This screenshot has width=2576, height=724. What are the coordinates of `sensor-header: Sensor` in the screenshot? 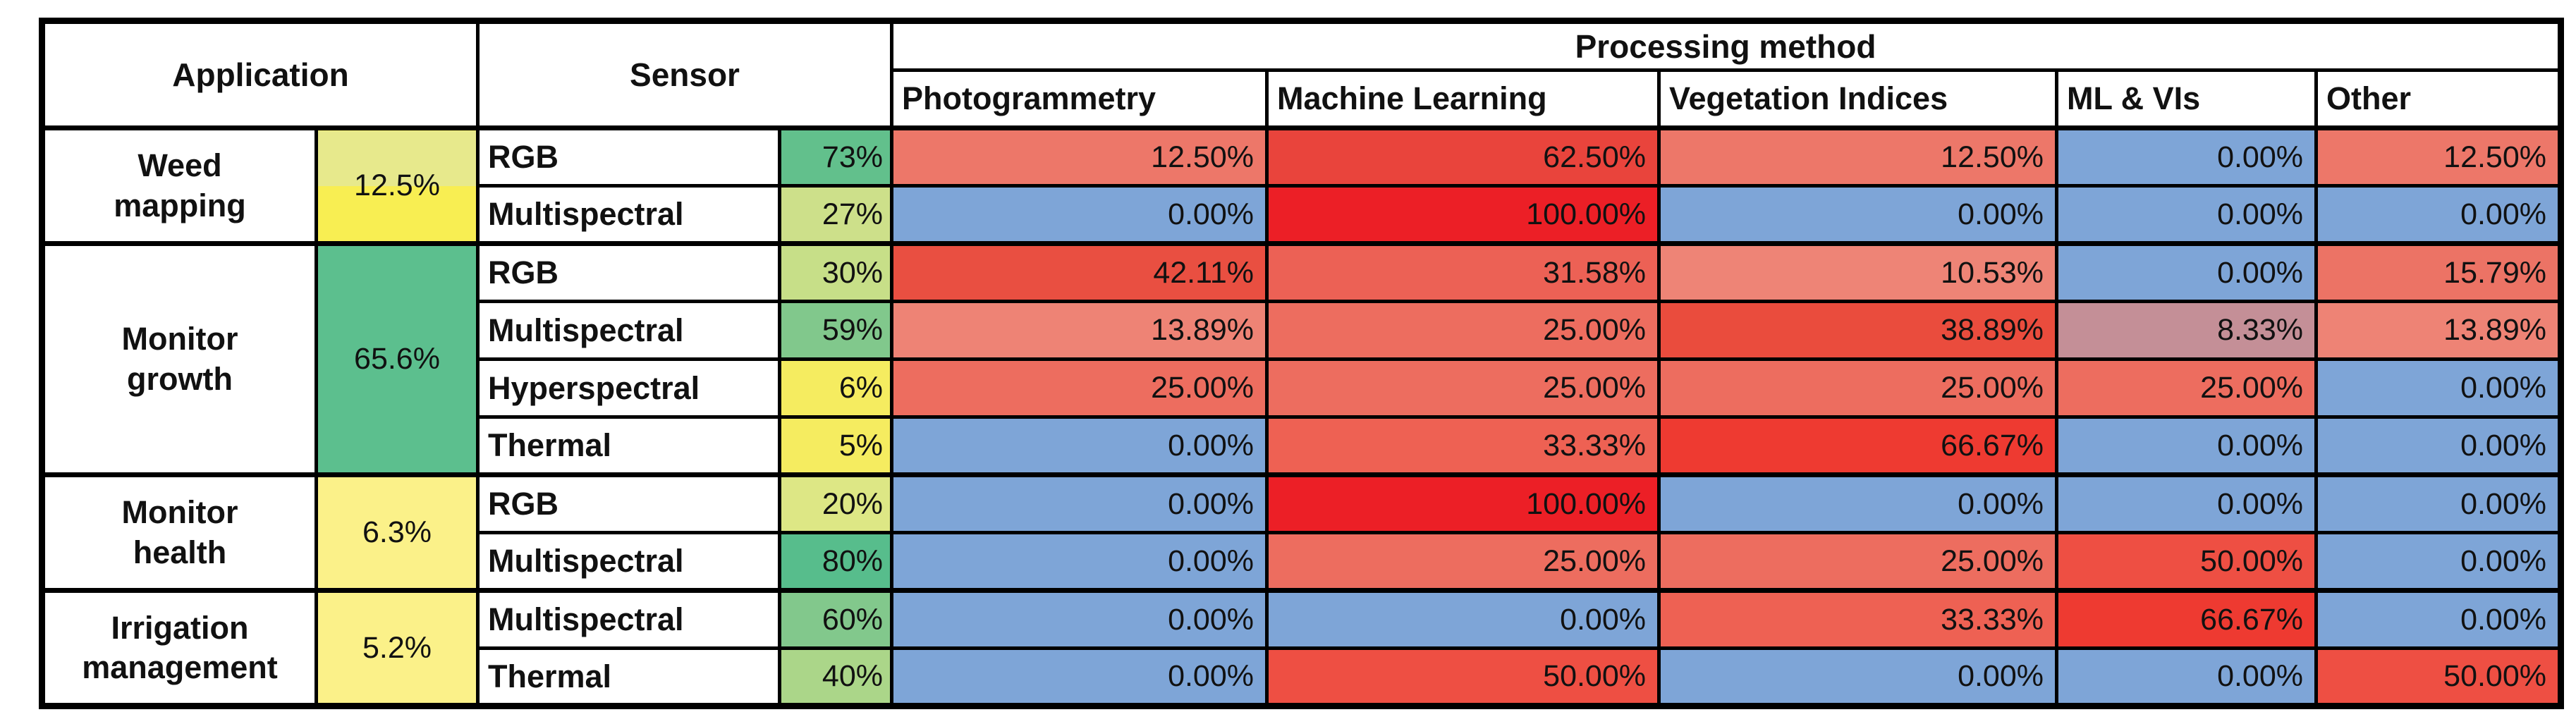 It's located at (685, 74).